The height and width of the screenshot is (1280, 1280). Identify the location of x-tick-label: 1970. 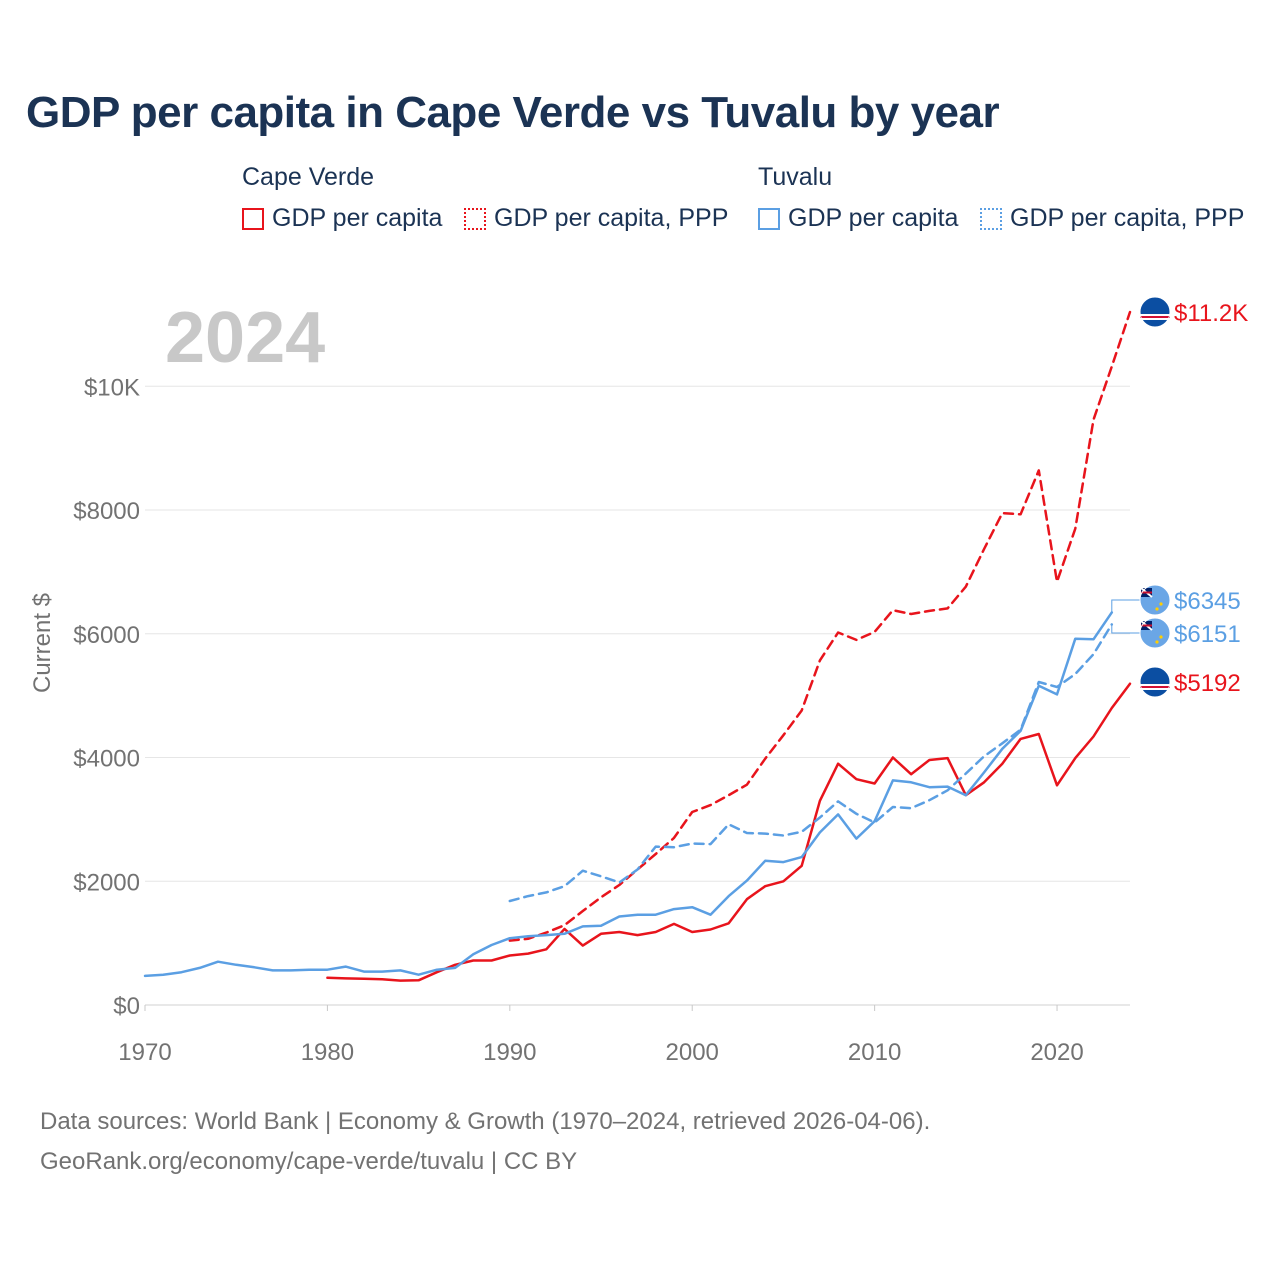
(144, 1052).